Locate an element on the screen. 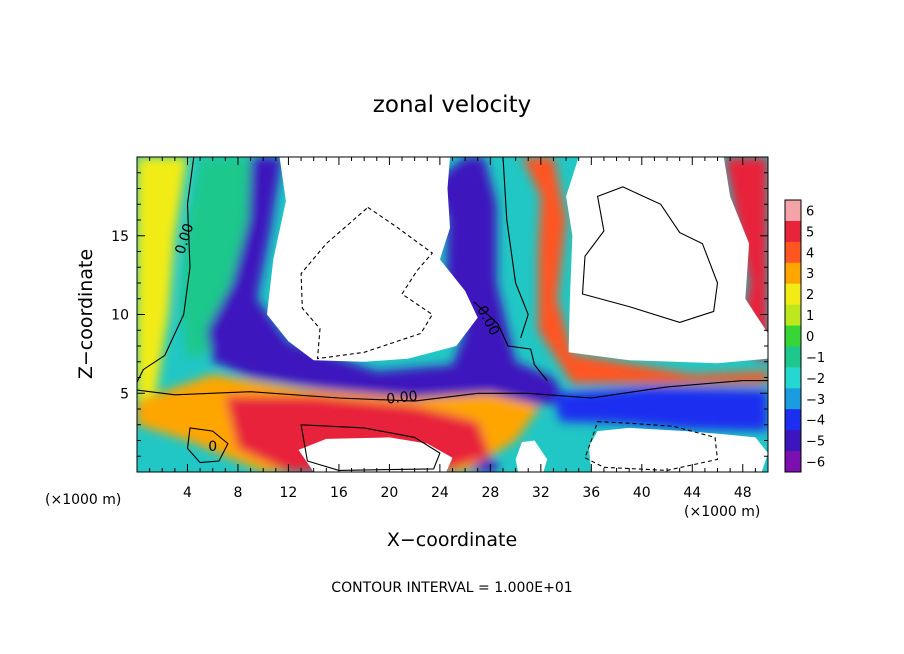 The width and height of the screenshot is (904, 654). x-tick-label: 44 is located at coordinates (692, 493).